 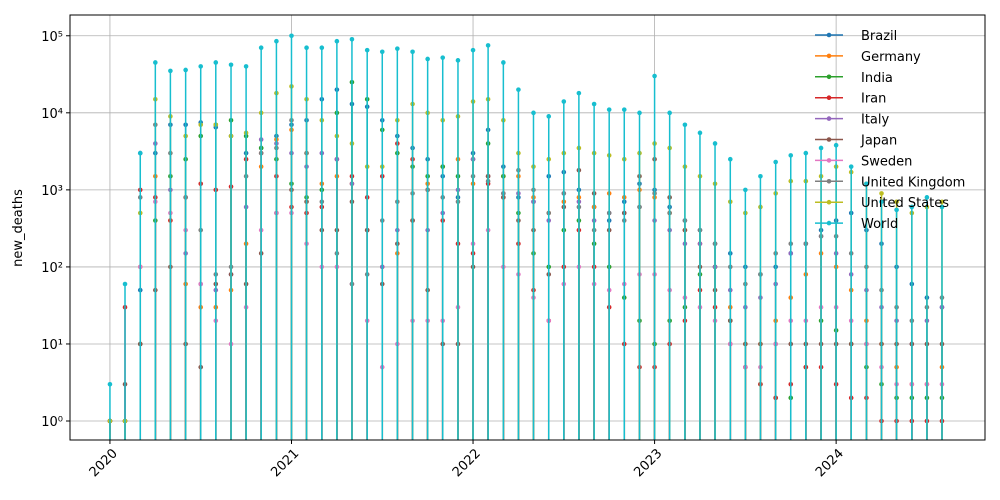 I want to click on legend-label: World, so click(x=879, y=224).